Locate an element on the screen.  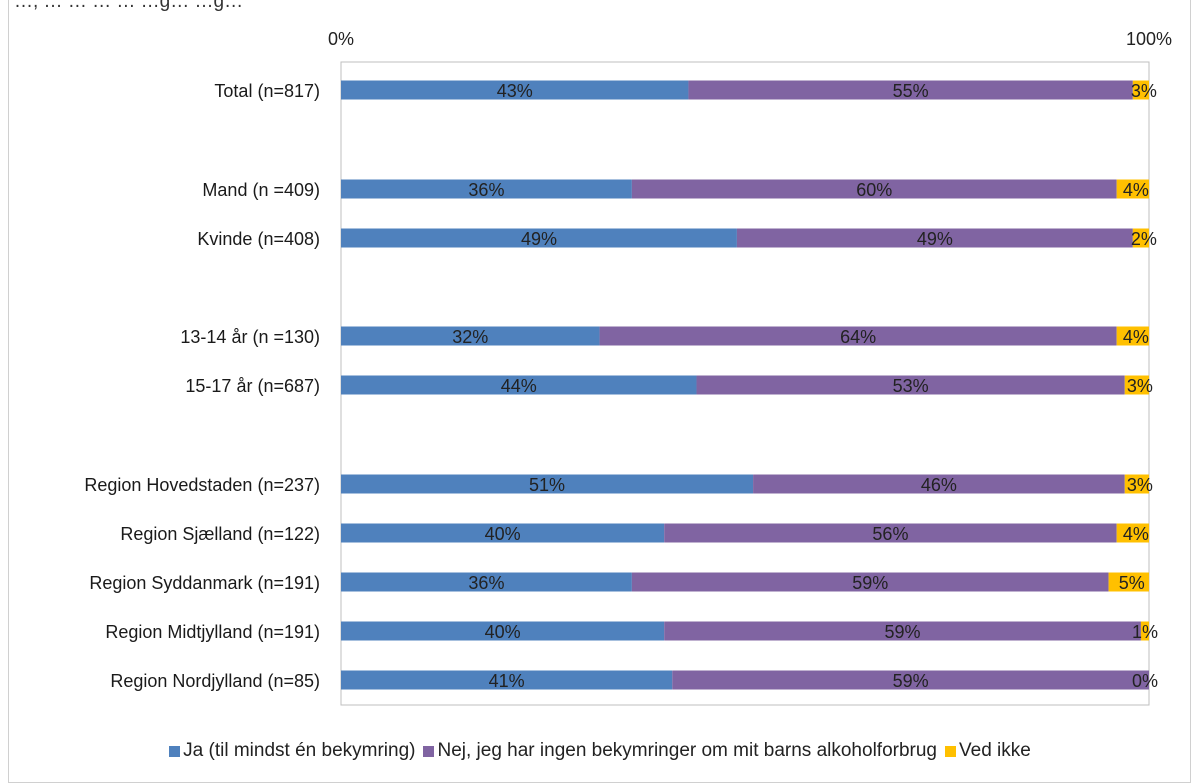
legend-item-ja: Ja (til mindst én bekymring) is located at coordinates (292, 751).